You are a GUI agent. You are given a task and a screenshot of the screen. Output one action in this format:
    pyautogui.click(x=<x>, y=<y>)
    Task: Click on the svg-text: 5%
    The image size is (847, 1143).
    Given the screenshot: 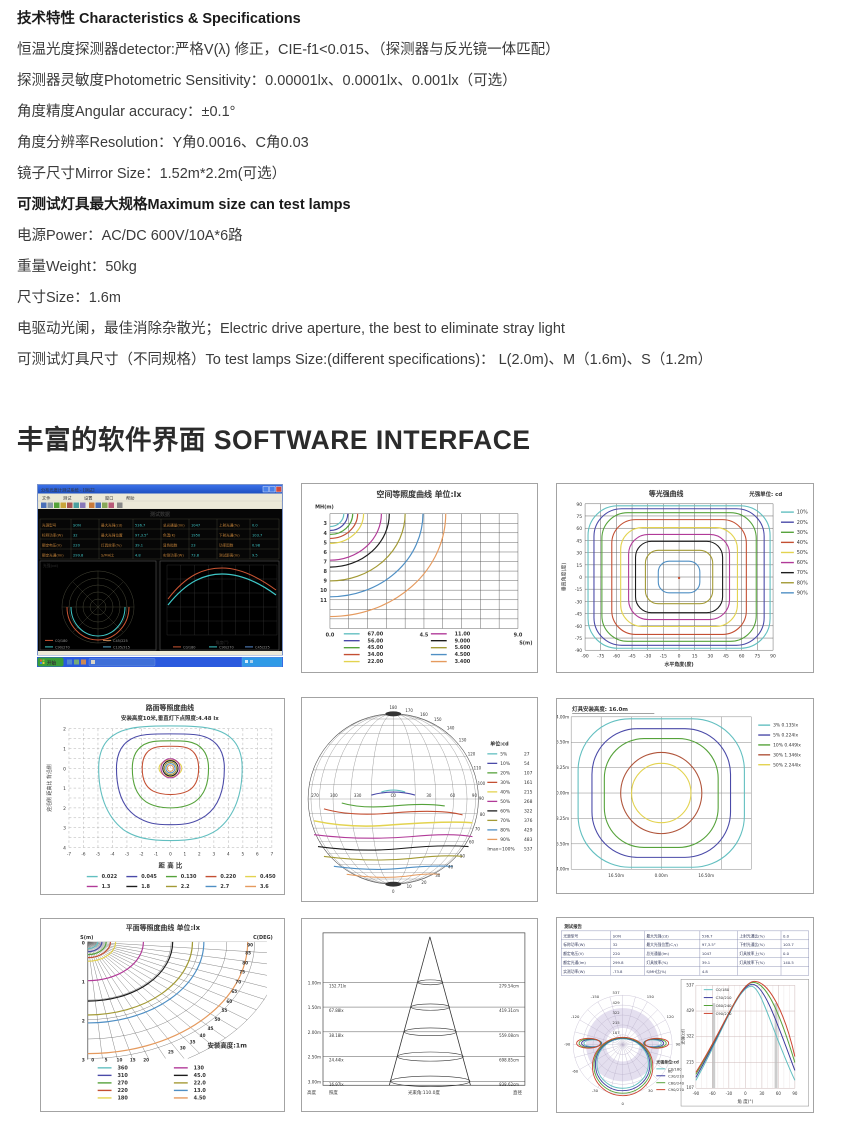 What is the action you would take?
    pyautogui.click(x=503, y=754)
    